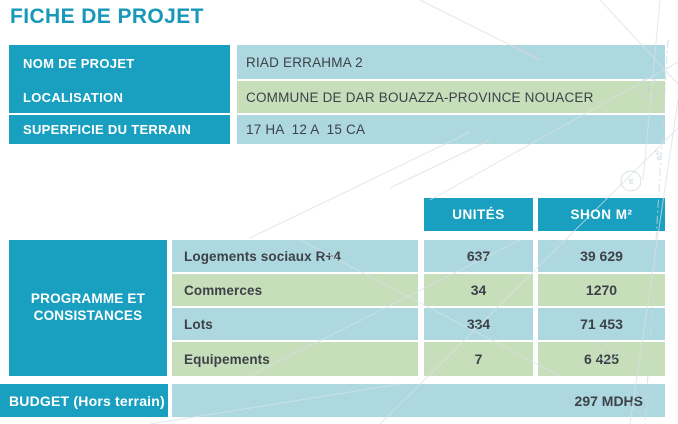  Describe the element at coordinates (631, 182) in the screenshot. I see `svg-text: E` at that location.